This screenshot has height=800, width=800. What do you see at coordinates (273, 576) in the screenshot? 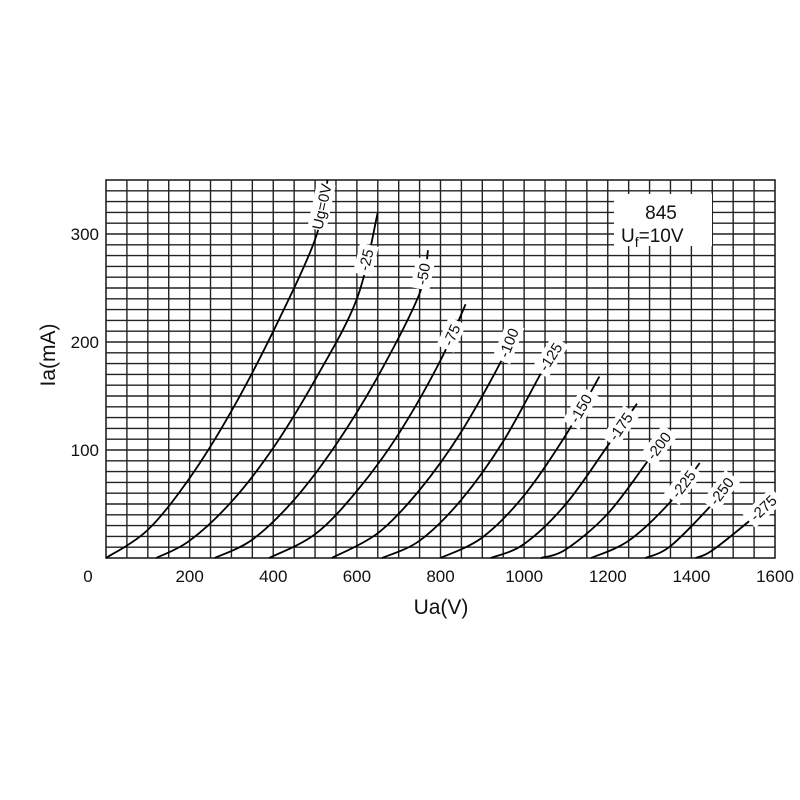
I see `x-tick-label: 400` at bounding box center [273, 576].